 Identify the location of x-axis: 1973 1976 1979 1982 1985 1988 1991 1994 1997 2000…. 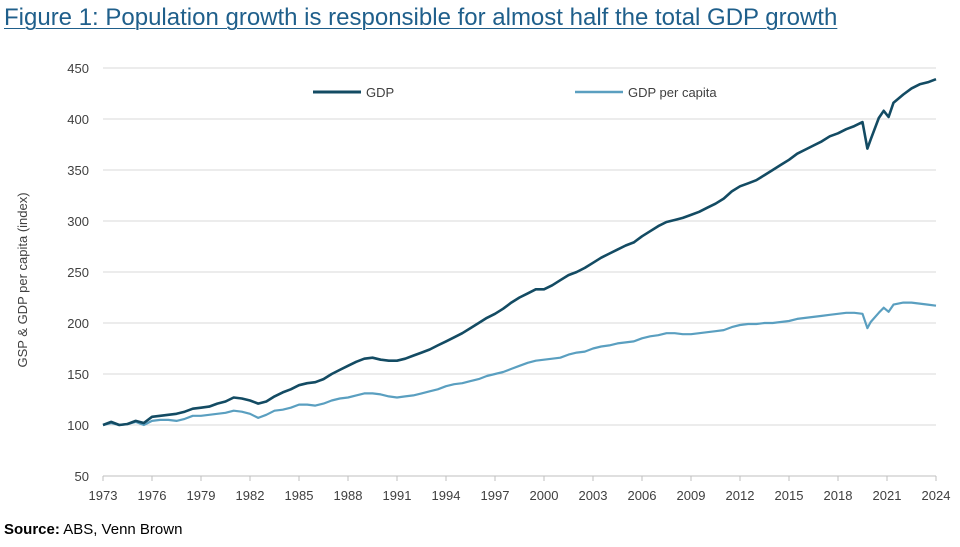
(520, 489).